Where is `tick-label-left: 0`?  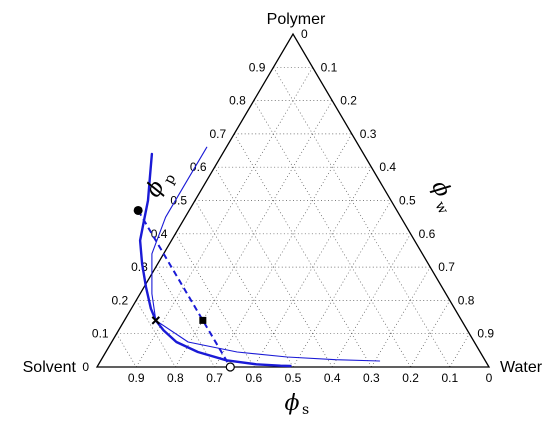 tick-label-left: 0 is located at coordinates (85, 367).